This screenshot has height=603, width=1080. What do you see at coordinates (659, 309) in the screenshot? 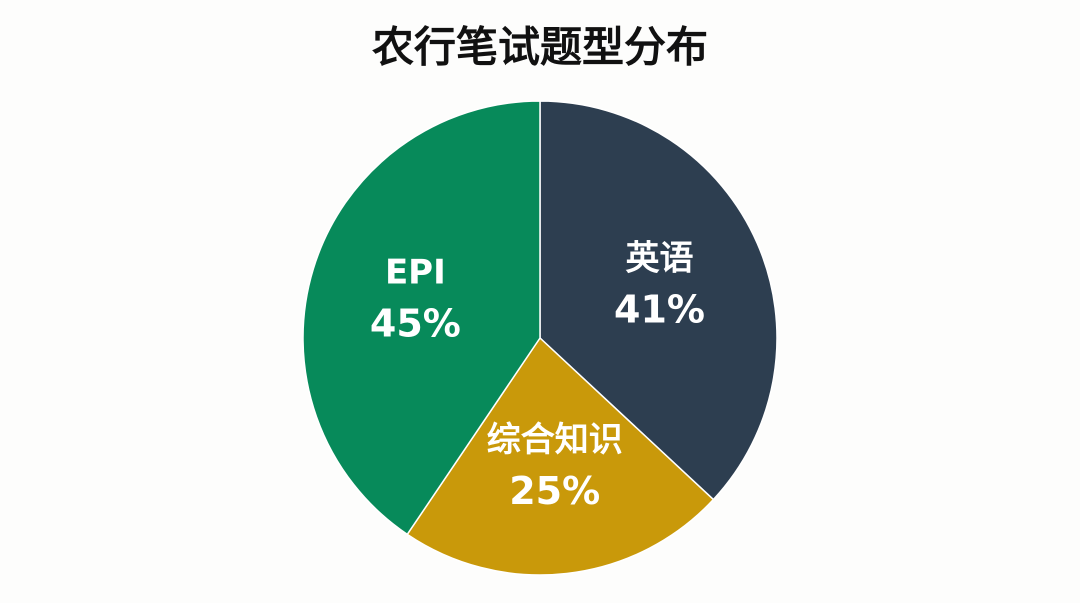
I see `slice-value-label: 41%` at bounding box center [659, 309].